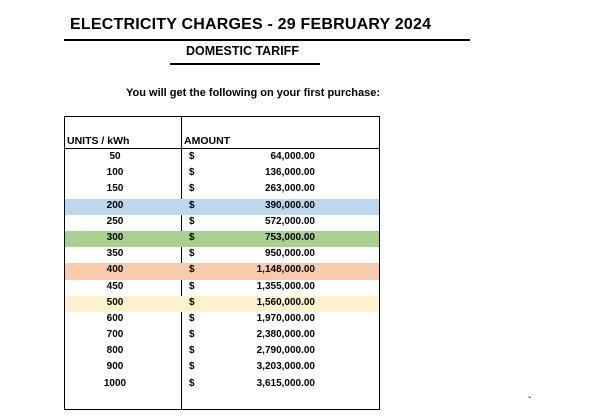  What do you see at coordinates (222, 288) in the screenshot?
I see `table-row: 450 $1,355,000.00` at bounding box center [222, 288].